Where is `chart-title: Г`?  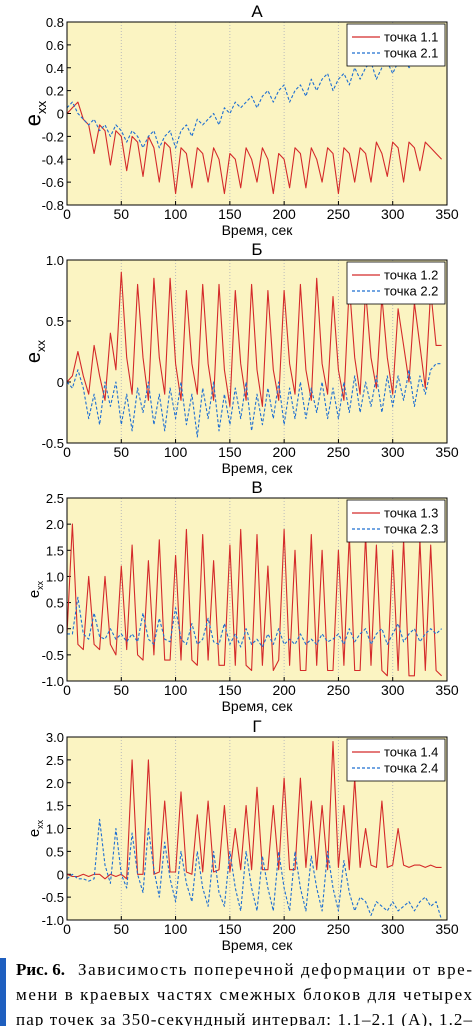
chart-title: Г is located at coordinates (256, 726).